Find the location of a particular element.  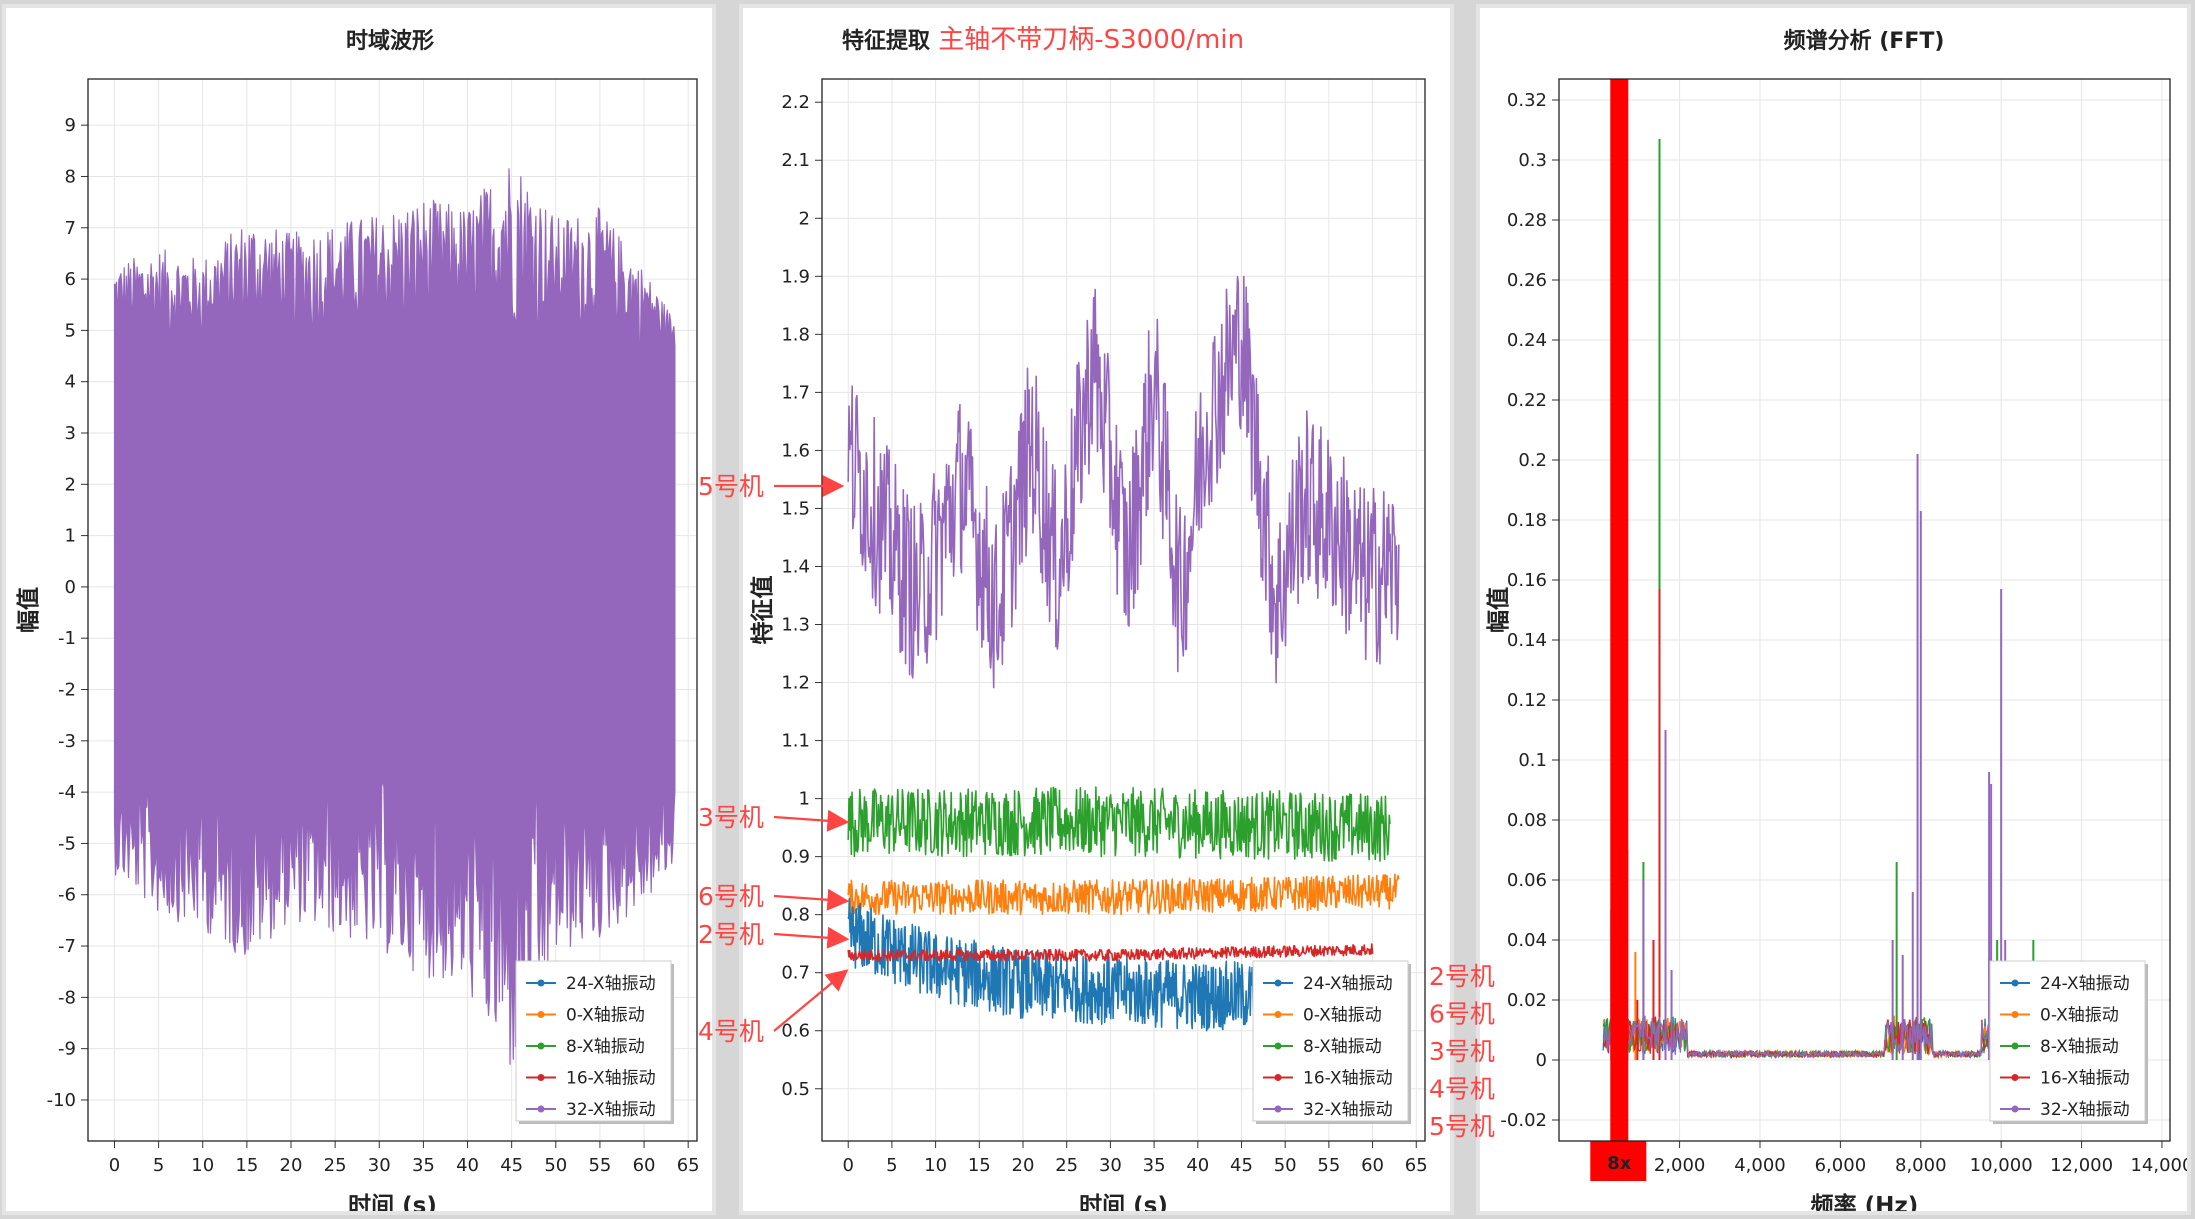

y-tick-label: 0.24 is located at coordinates (1527, 340).